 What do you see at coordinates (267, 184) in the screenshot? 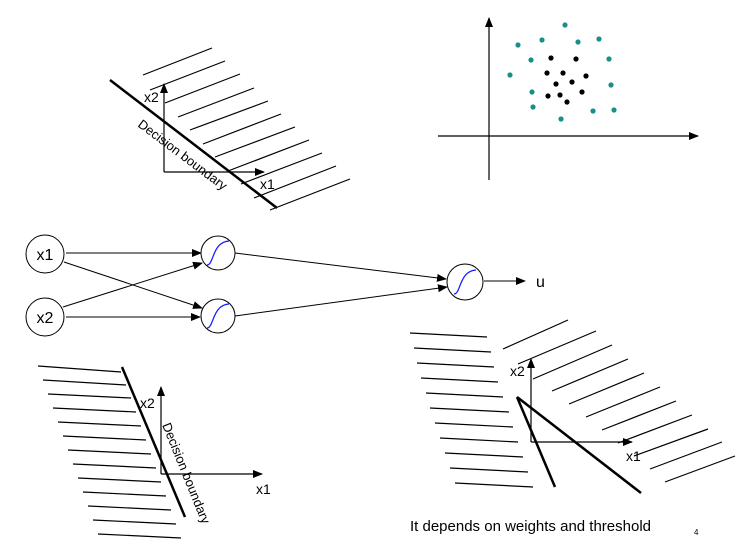
I see `top-left-x1-label: x1` at bounding box center [267, 184].